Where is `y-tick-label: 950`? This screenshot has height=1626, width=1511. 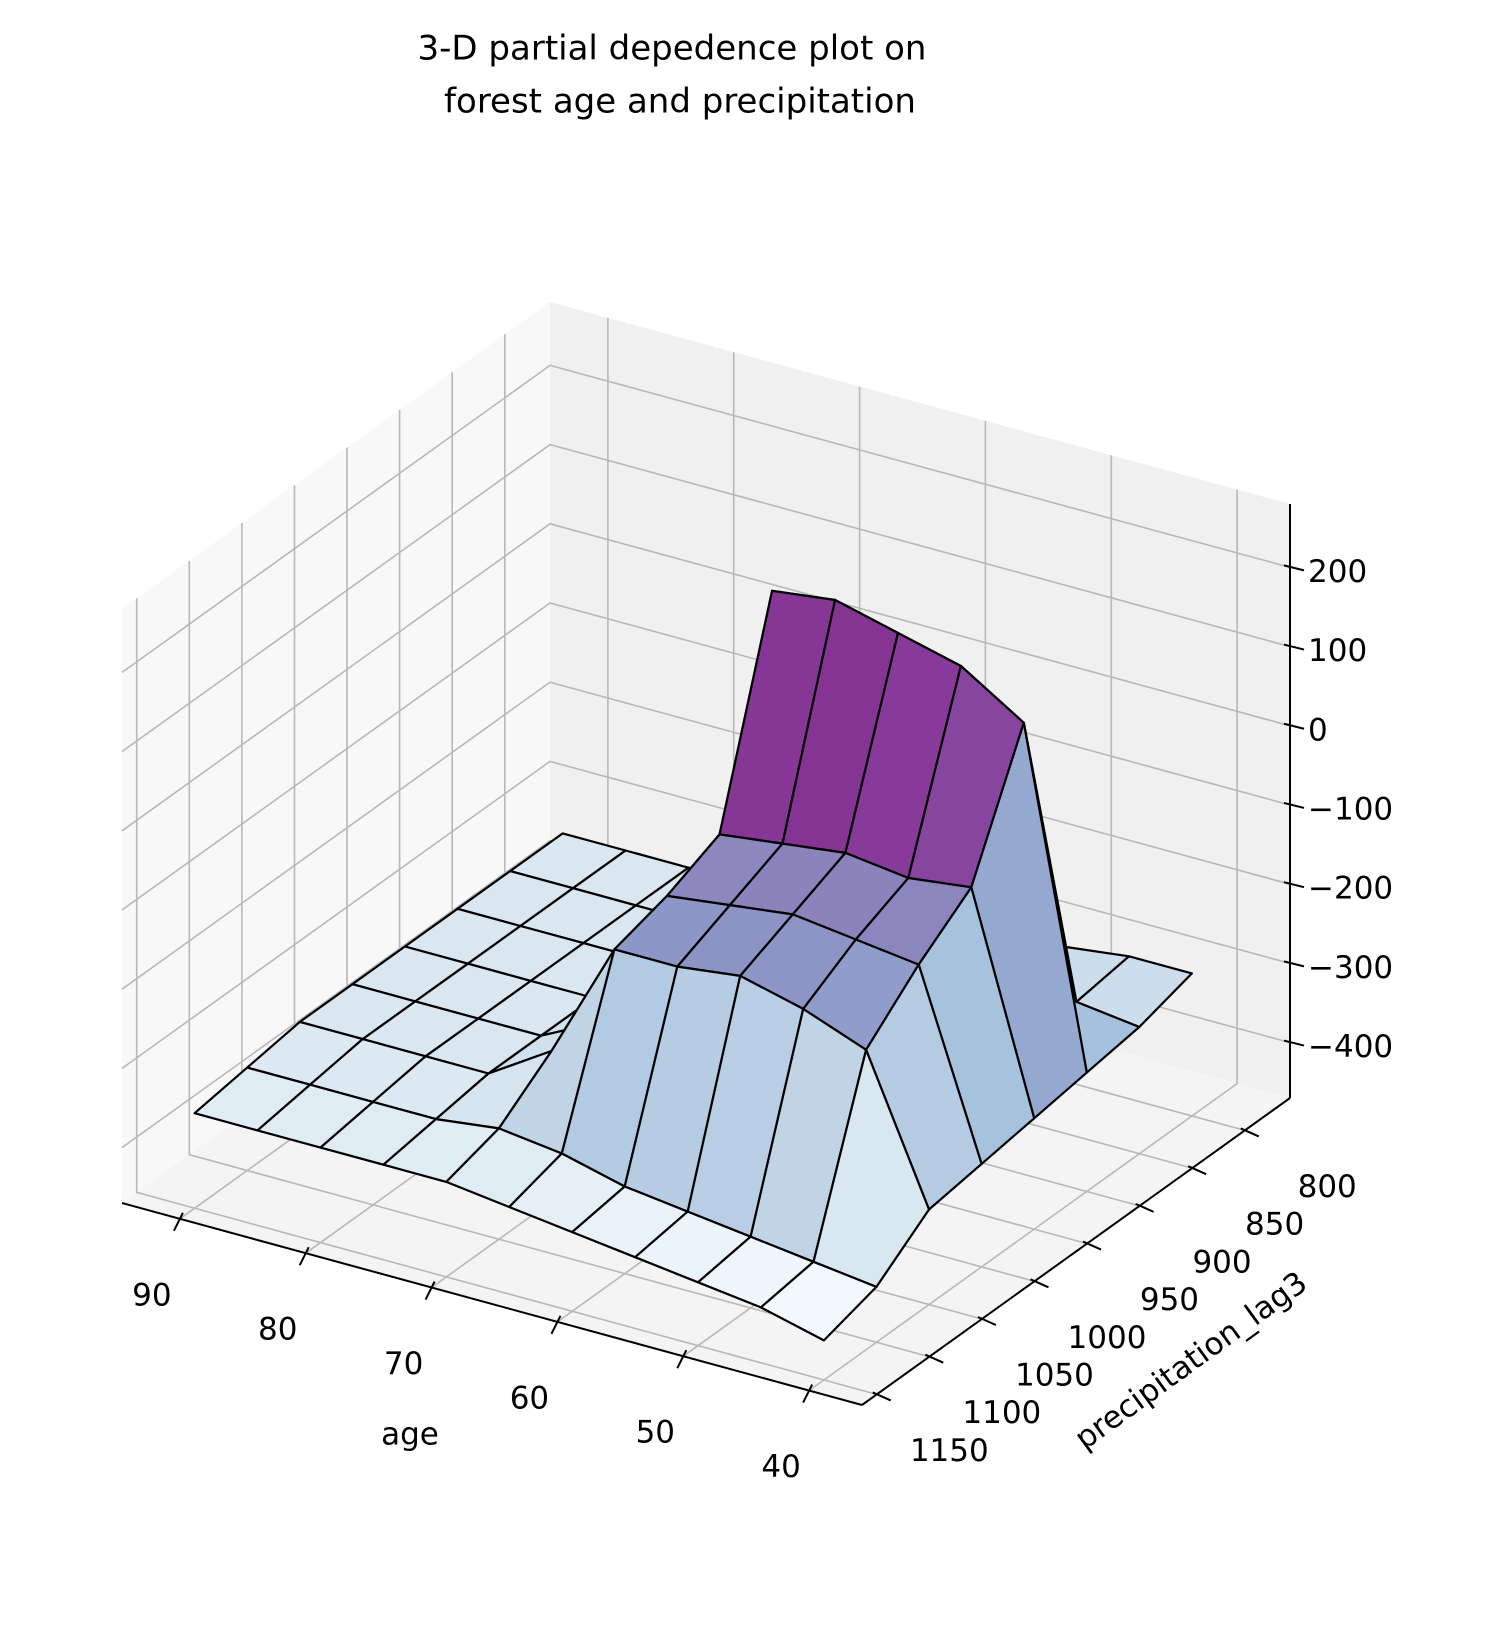
y-tick-label: 950 is located at coordinates (1169, 1300).